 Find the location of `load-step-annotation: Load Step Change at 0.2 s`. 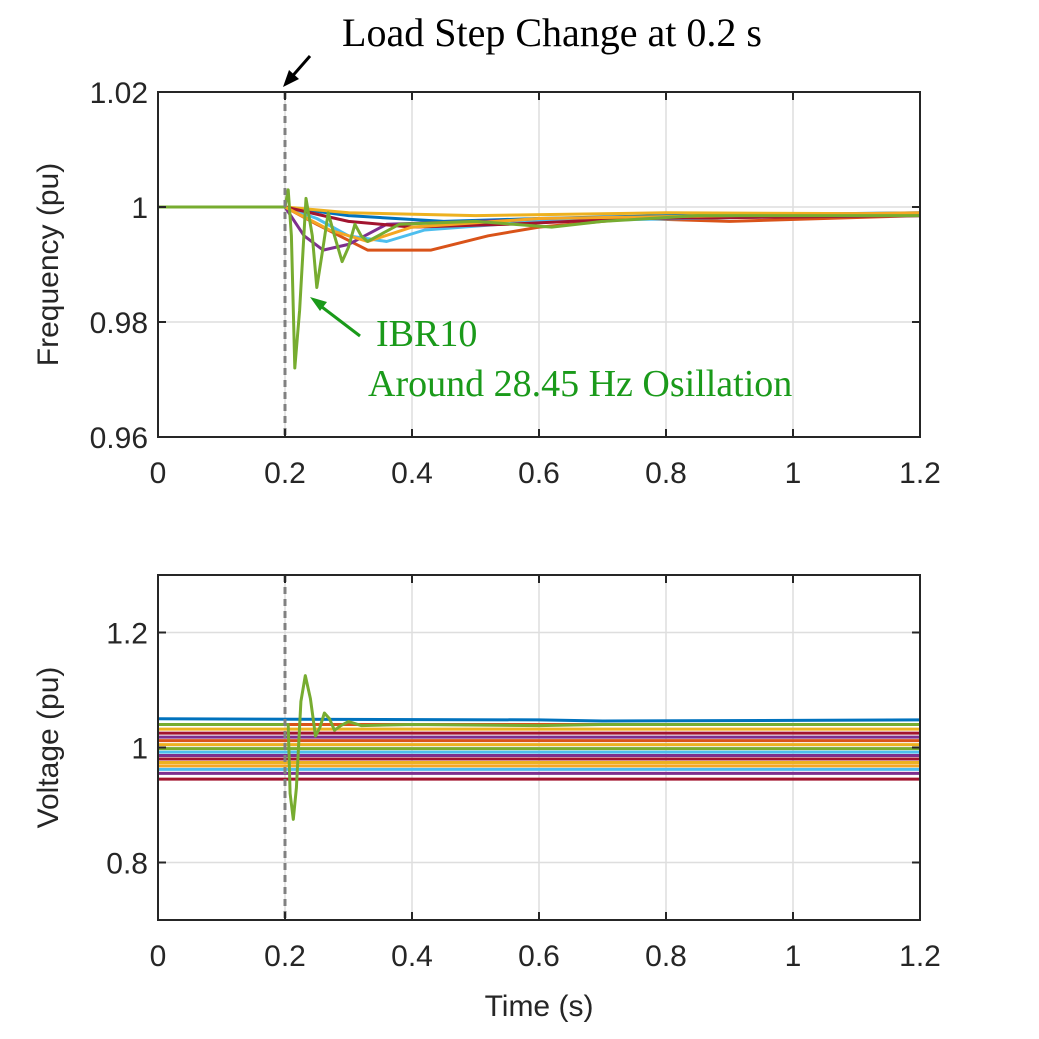

load-step-annotation: Load Step Change at 0.2 s is located at coordinates (552, 32).